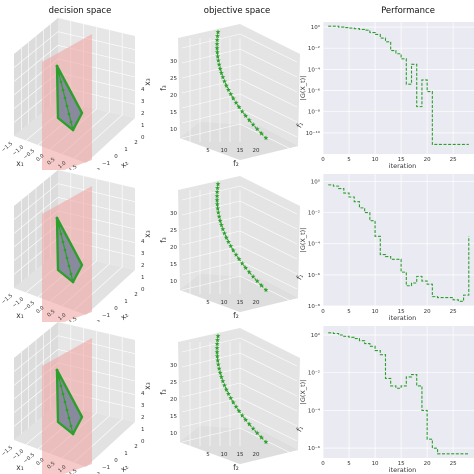 The height and width of the screenshot is (474, 474). What do you see at coordinates (303, 392) in the screenshot?
I see `y-axis-label: |G(X_t)|` at bounding box center [303, 392].